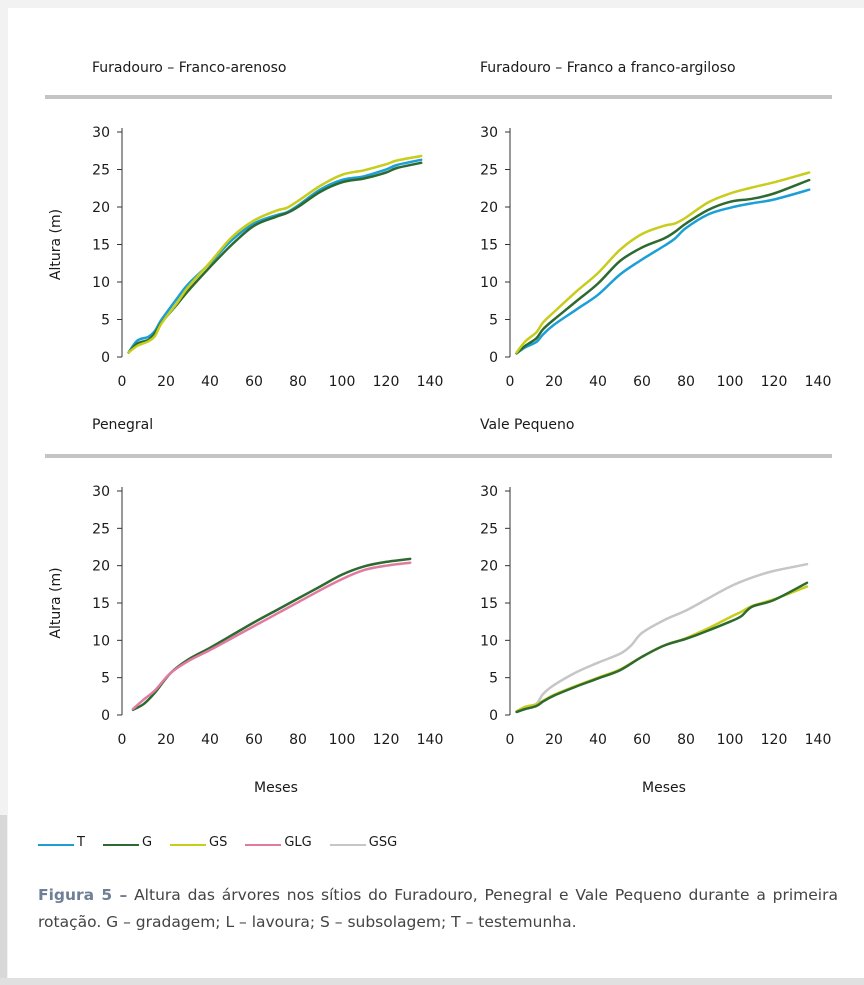 This screenshot has height=985, width=864. What do you see at coordinates (198, 842) in the screenshot?
I see `legend-item-gs: GS` at bounding box center [198, 842].